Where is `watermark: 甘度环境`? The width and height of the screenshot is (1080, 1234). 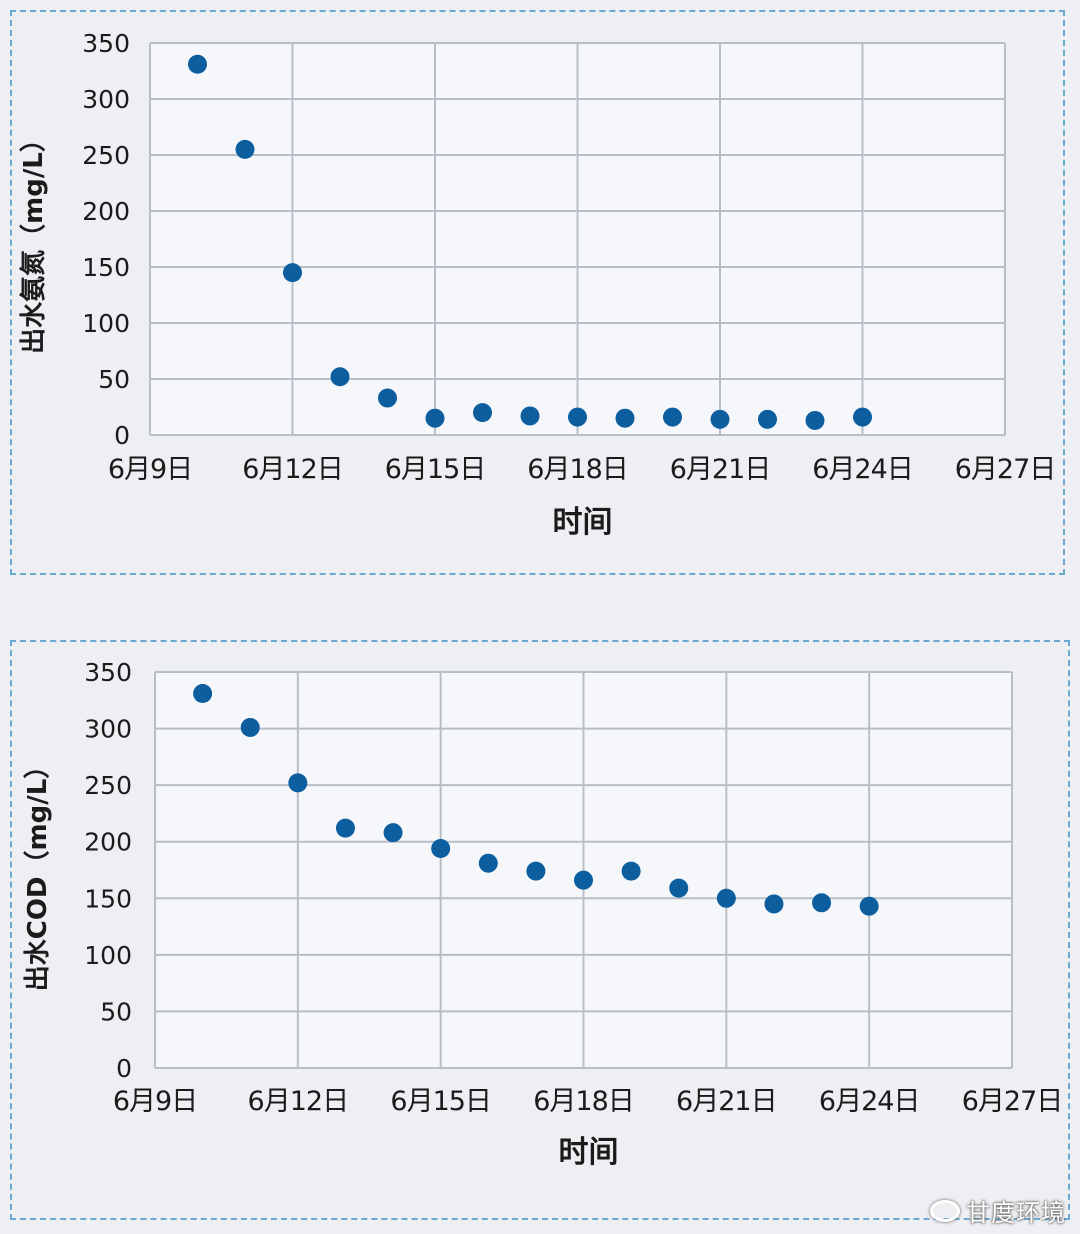 watermark: 甘度环境 is located at coordinates (998, 1210).